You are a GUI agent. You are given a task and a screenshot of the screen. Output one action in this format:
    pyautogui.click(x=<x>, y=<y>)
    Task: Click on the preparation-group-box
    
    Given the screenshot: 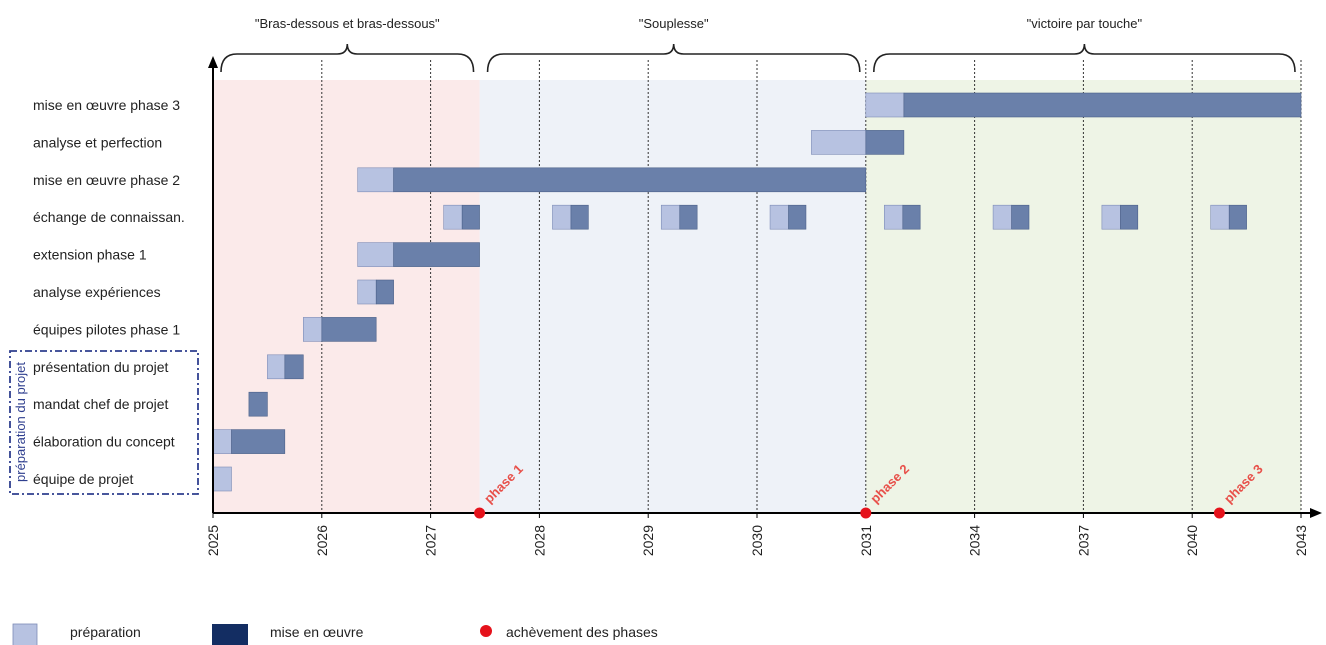 What is the action you would take?
    pyautogui.click(x=104, y=422)
    